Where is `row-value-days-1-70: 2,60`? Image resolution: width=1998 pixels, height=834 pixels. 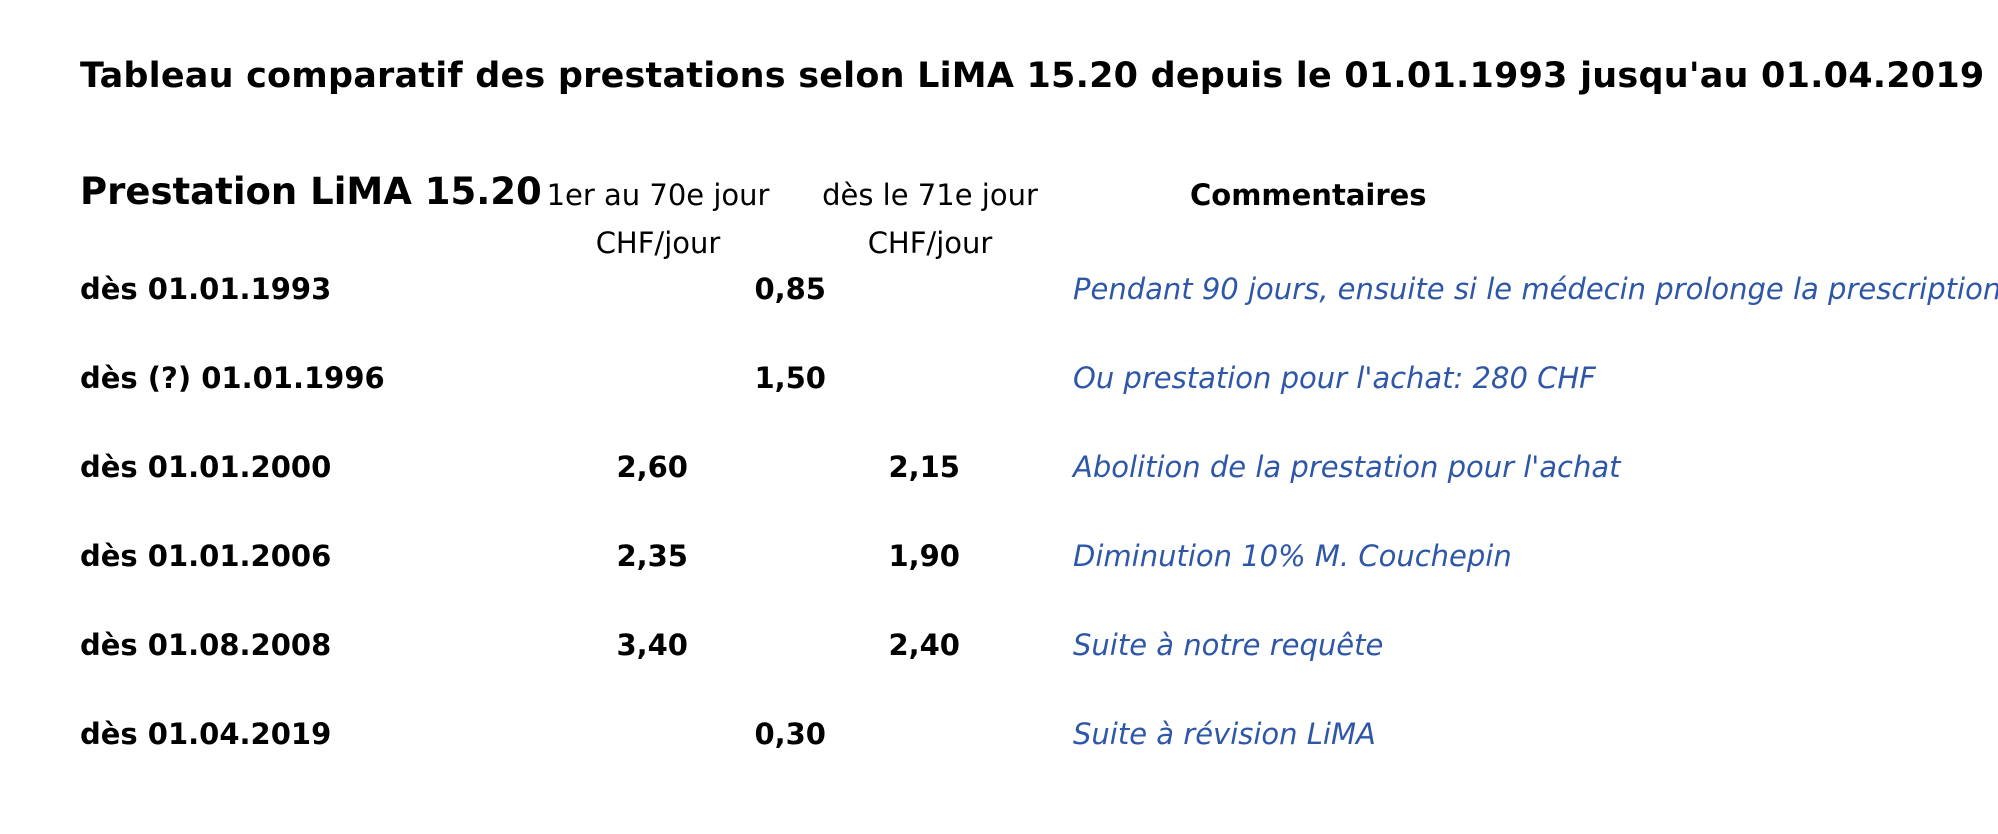 row-value-days-1-70: 2,60 is located at coordinates (652, 467).